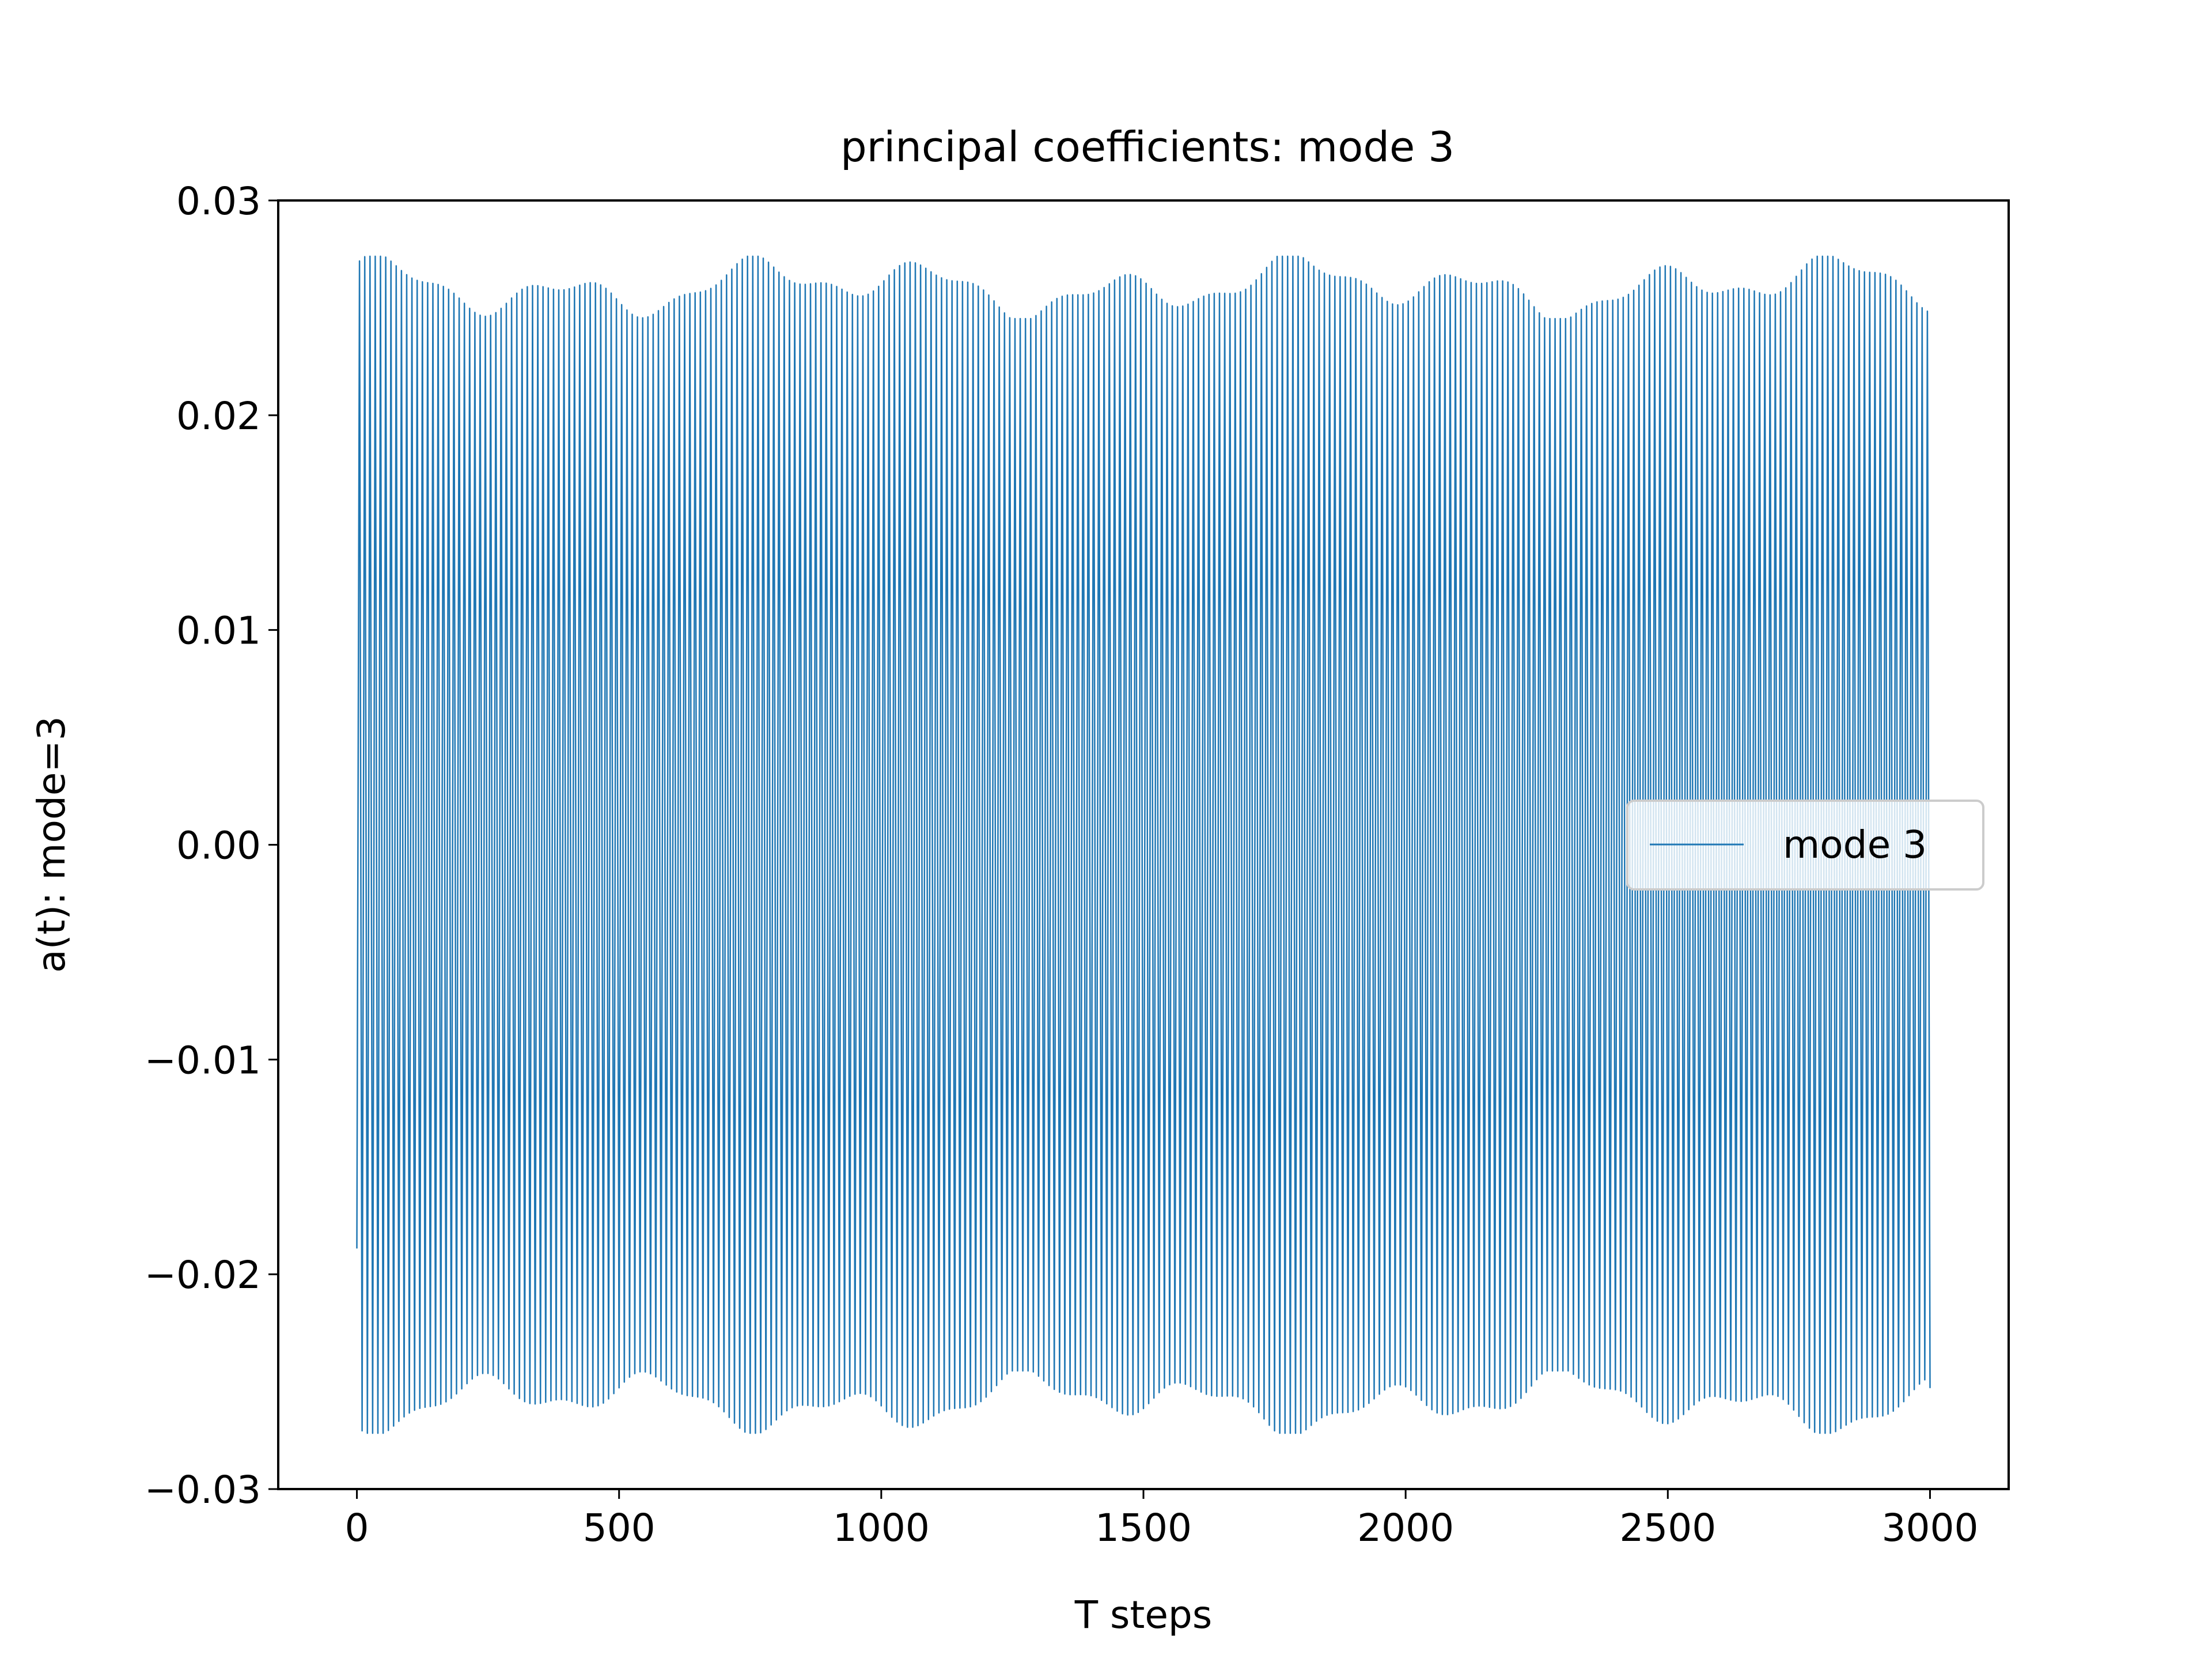 The image size is (2212, 1659). I want to click on y-axis-label: a(t): mode=3, so click(51, 844).